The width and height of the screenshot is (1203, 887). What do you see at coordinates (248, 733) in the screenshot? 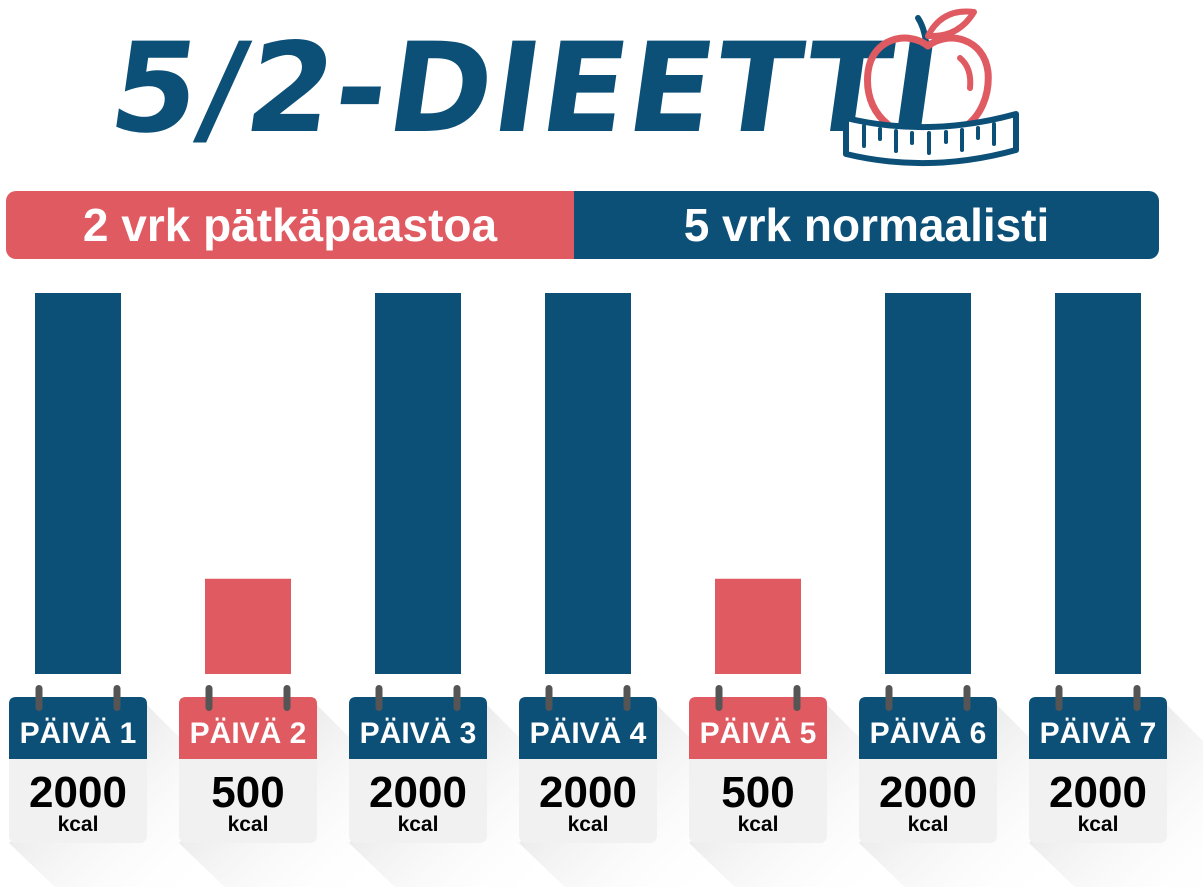
I see `day-label: PÄIVÄ 2` at bounding box center [248, 733].